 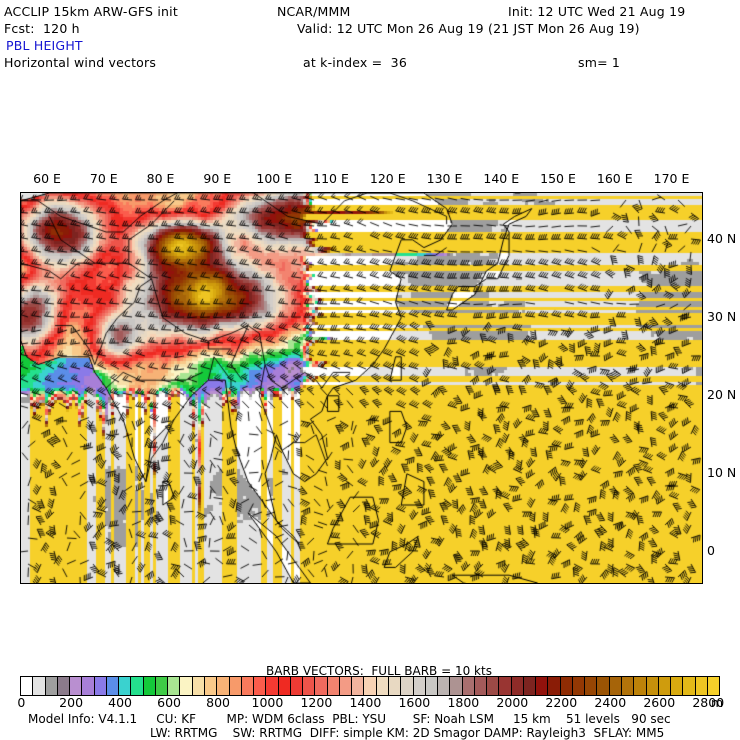 What do you see at coordinates (331, 178) in the screenshot?
I see `lon-tick-110: 110 E` at bounding box center [331, 178].